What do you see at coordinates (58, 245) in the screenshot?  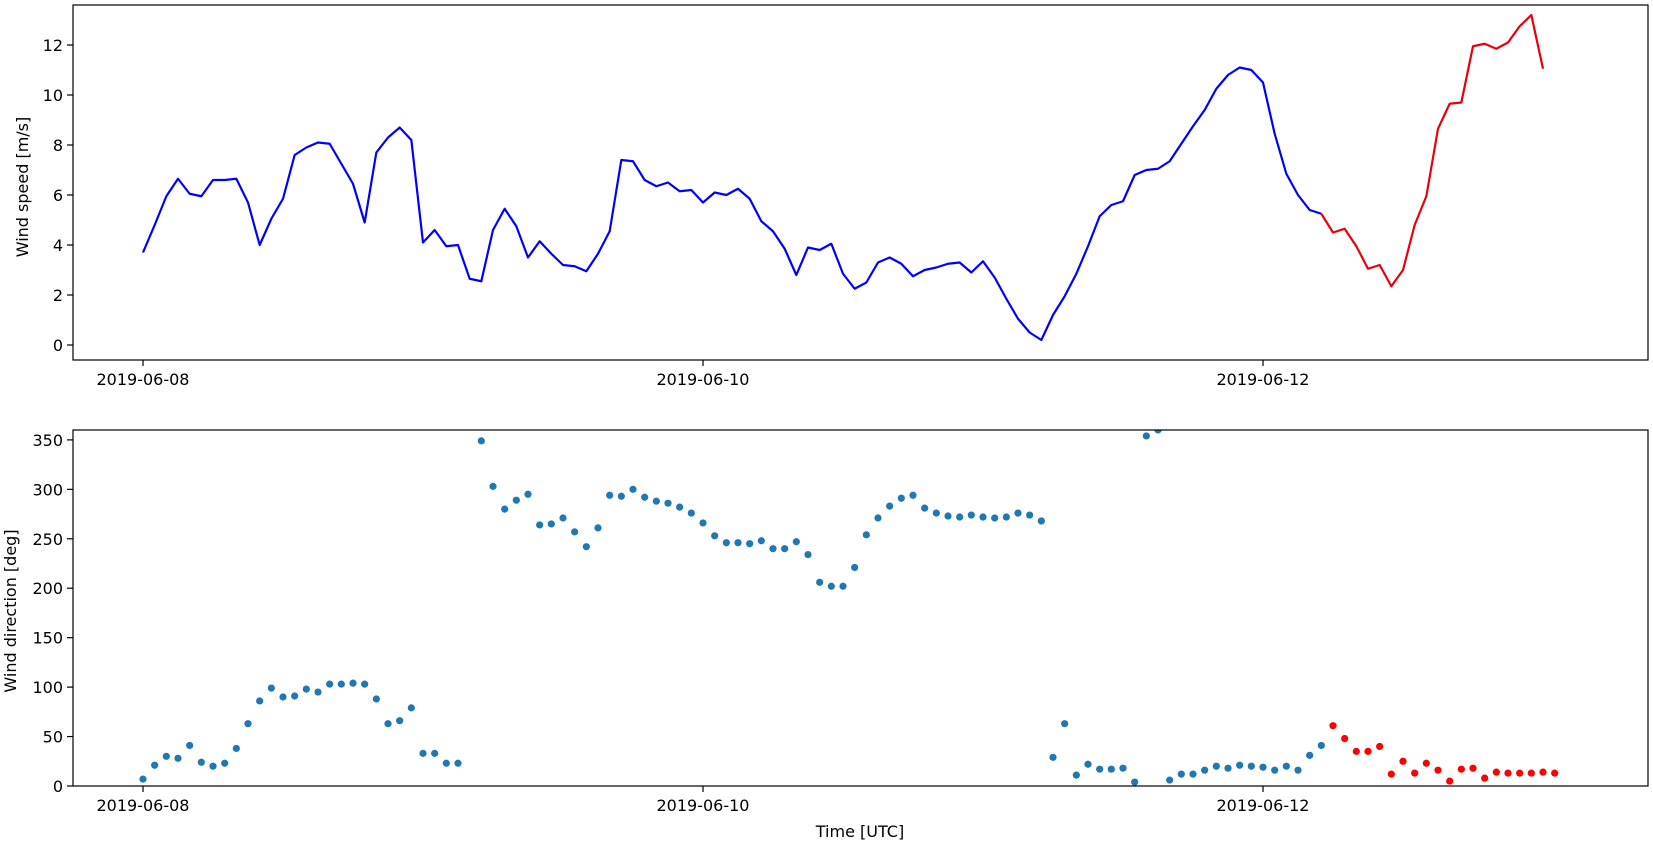 I see `y-tick-label: 4` at bounding box center [58, 245].